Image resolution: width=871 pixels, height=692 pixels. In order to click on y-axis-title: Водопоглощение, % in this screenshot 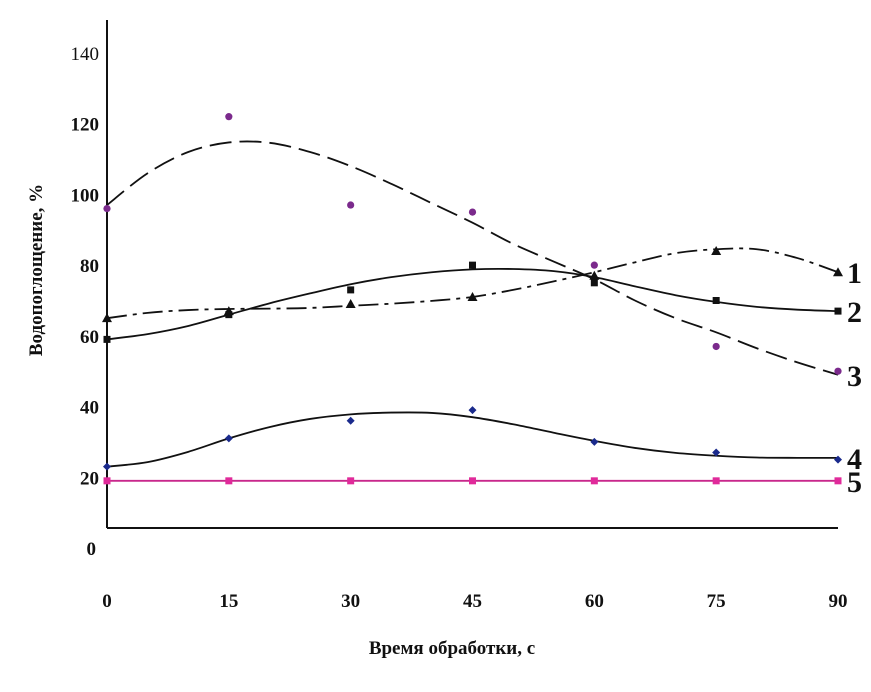, I will do `click(36, 270)`.